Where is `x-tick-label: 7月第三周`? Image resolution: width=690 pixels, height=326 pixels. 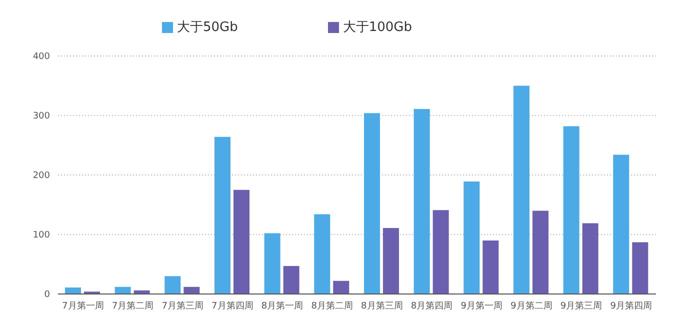 x-tick-label: 7月第三周 is located at coordinates (183, 306).